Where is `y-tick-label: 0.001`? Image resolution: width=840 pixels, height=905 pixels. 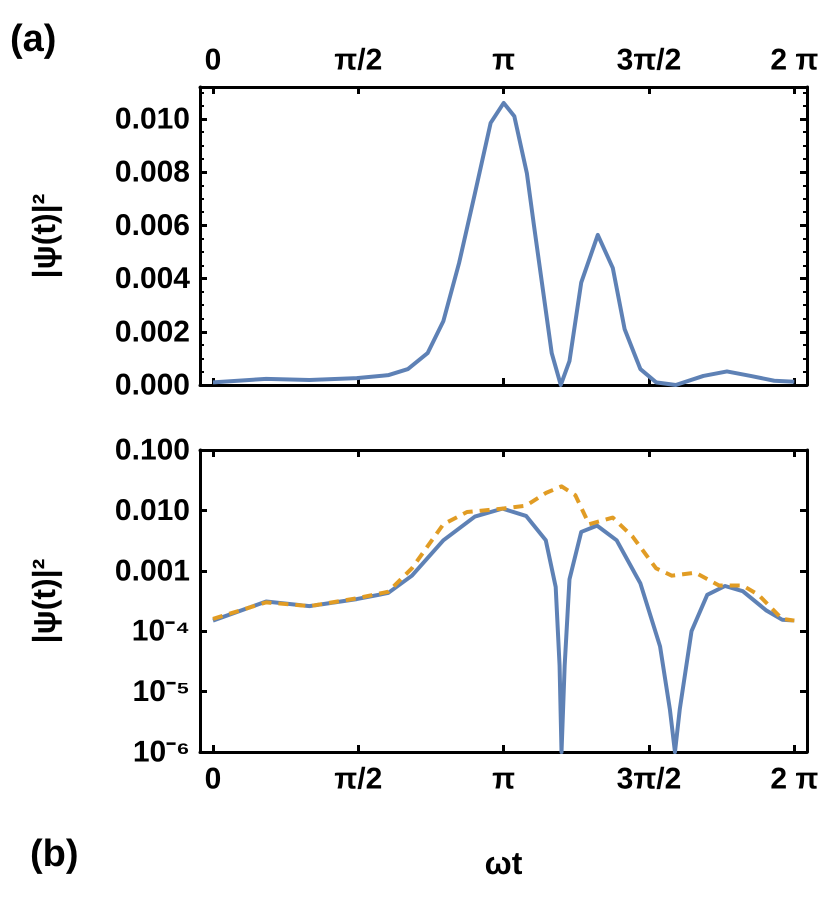
y-tick-label: 0.001 is located at coordinates (152, 571).